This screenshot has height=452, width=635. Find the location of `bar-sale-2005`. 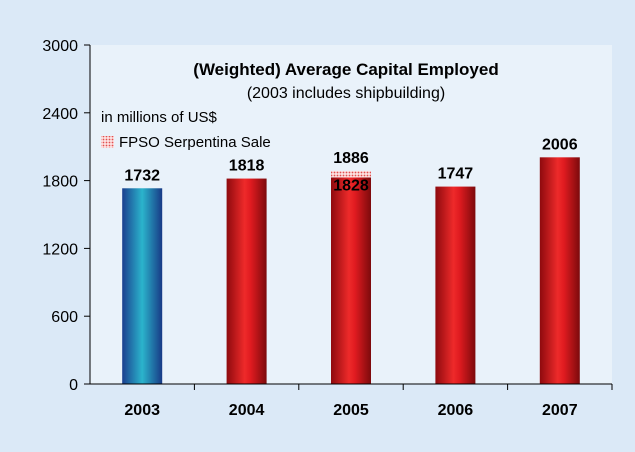

bar-sale-2005 is located at coordinates (351, 174).